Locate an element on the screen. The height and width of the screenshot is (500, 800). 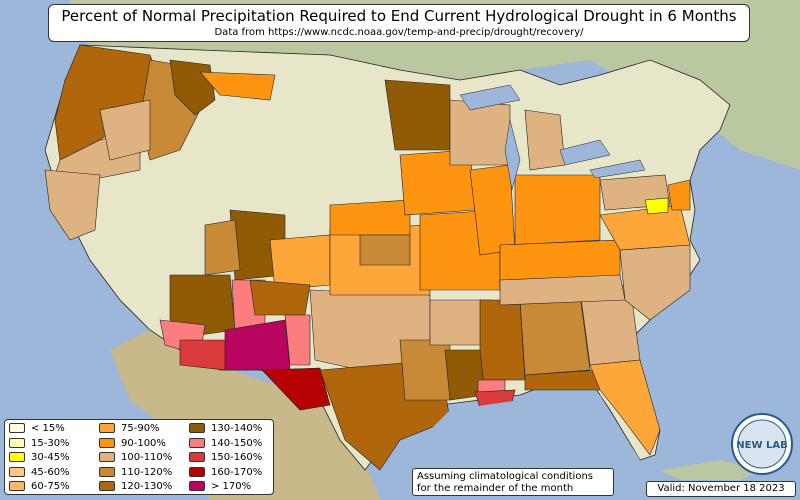
region-montana-orange is located at coordinates (237, 86).